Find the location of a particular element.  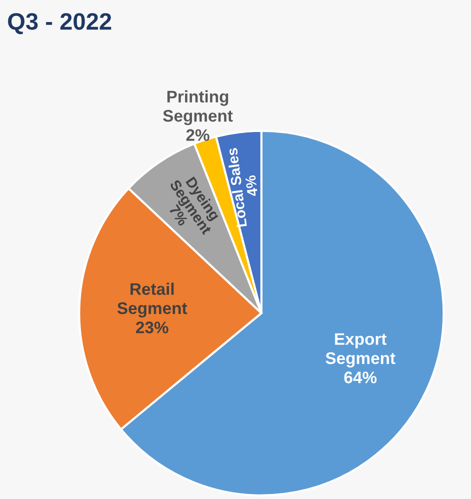

slice-label: Printing Segment is located at coordinates (198, 108).